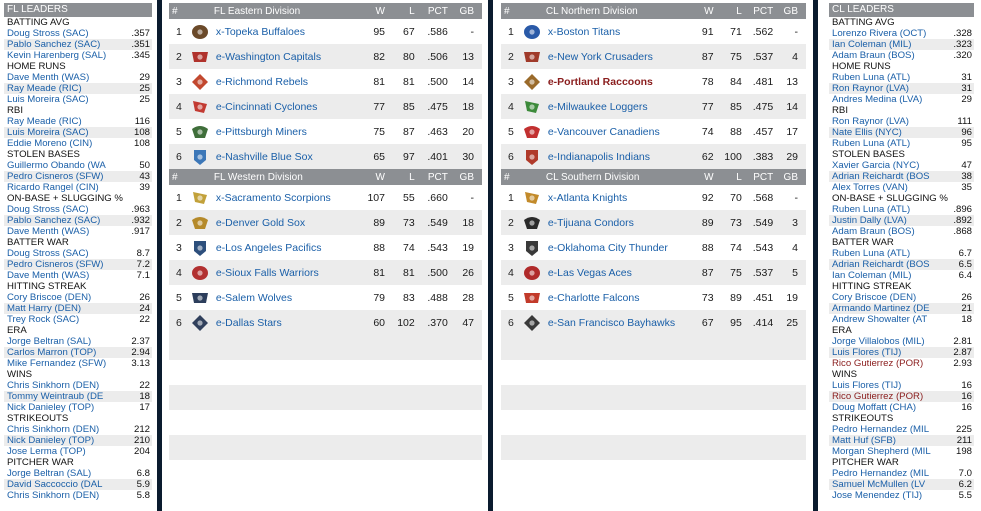 The height and width of the screenshot is (511, 981). I want to click on team-name-link: x-Topeka Buffaloes, so click(260, 31).